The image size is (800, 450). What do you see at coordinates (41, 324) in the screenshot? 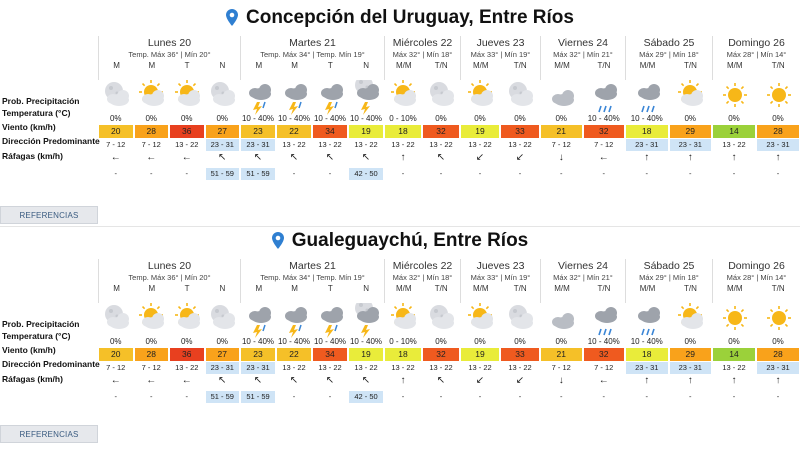
I see `row-label-precip: Prob. Precipitación` at bounding box center [41, 324].